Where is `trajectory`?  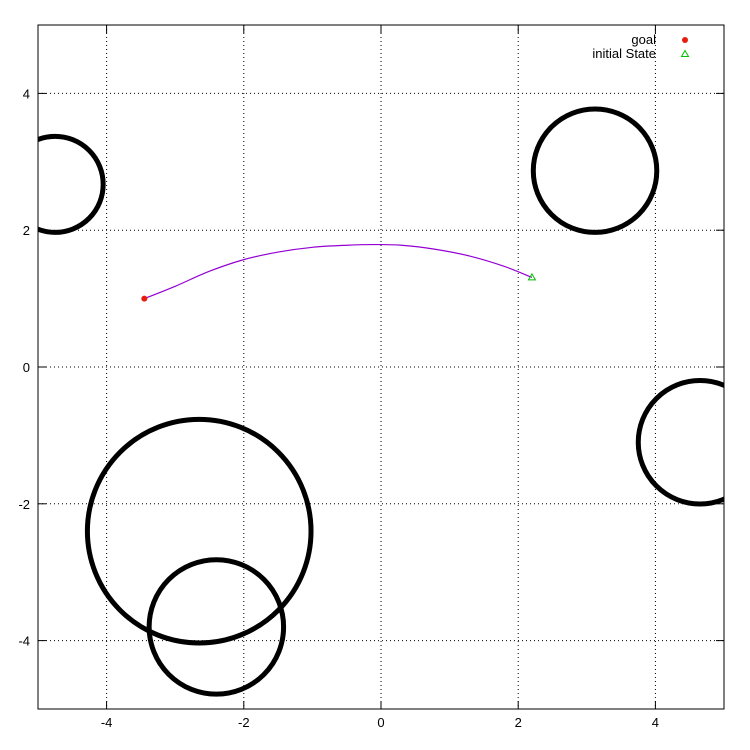
trajectory is located at coordinates (338, 271).